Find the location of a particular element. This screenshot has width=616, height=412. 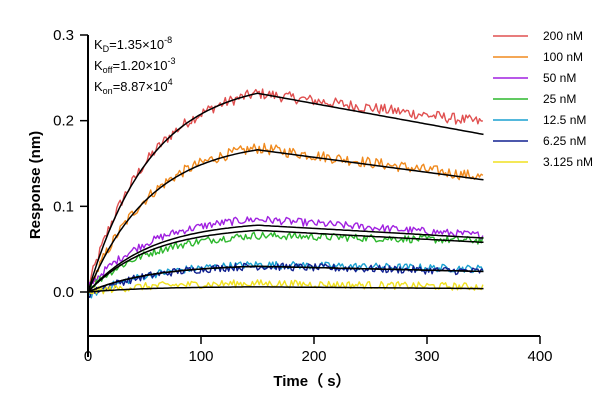

y-tick-label: 0.1 is located at coordinates (63, 206).